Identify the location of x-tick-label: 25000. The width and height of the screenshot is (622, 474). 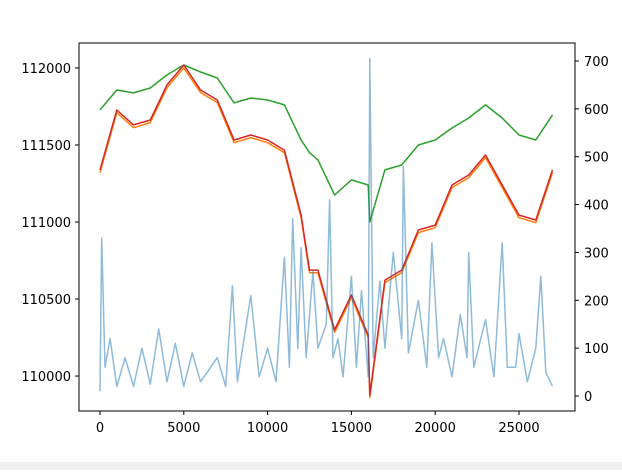
(518, 428).